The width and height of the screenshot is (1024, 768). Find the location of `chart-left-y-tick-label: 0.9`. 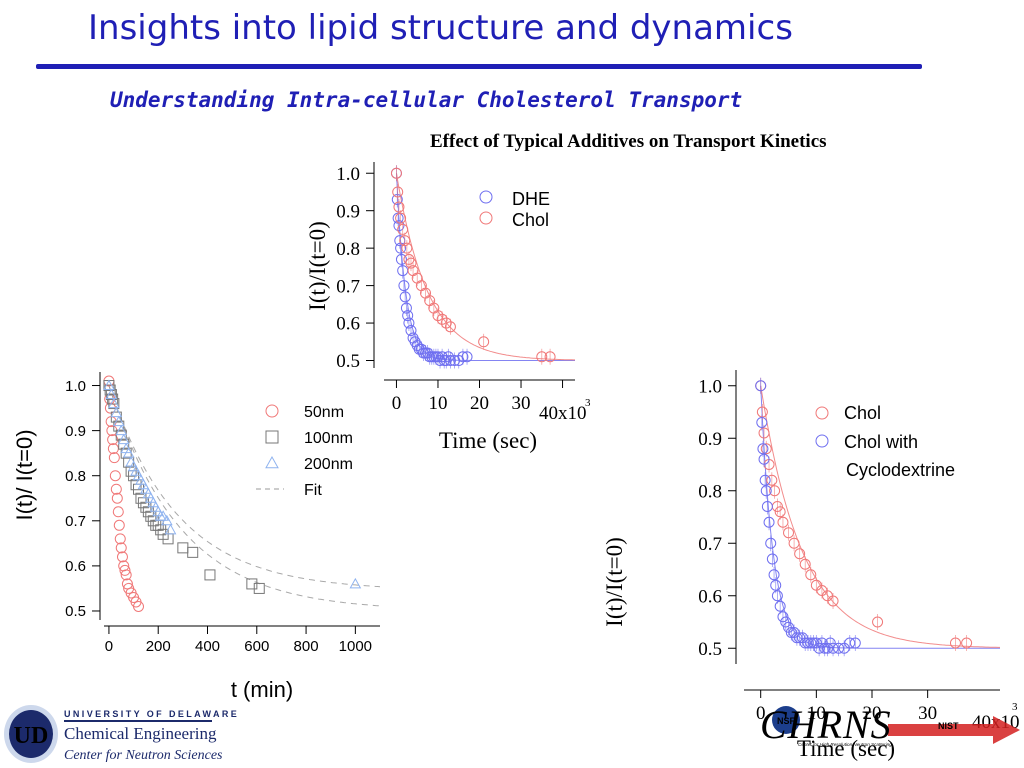

chart-left-y-tick-label: 0.9 is located at coordinates (75, 431).